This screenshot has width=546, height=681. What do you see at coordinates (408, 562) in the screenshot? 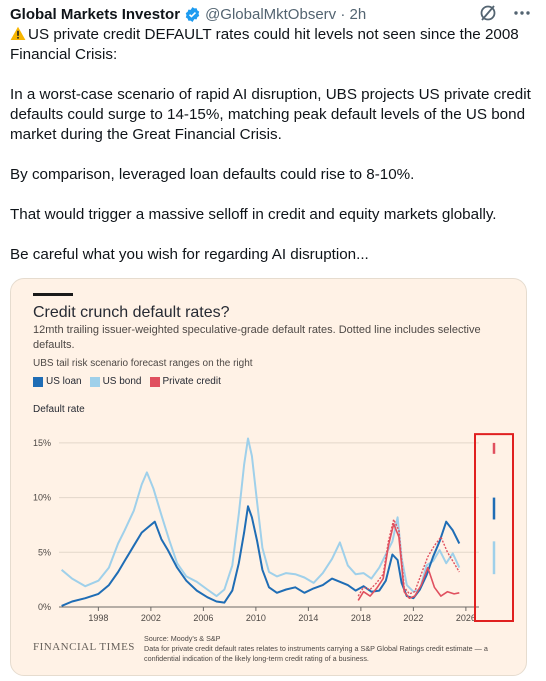
I see `private-credit-line` at bounding box center [408, 562].